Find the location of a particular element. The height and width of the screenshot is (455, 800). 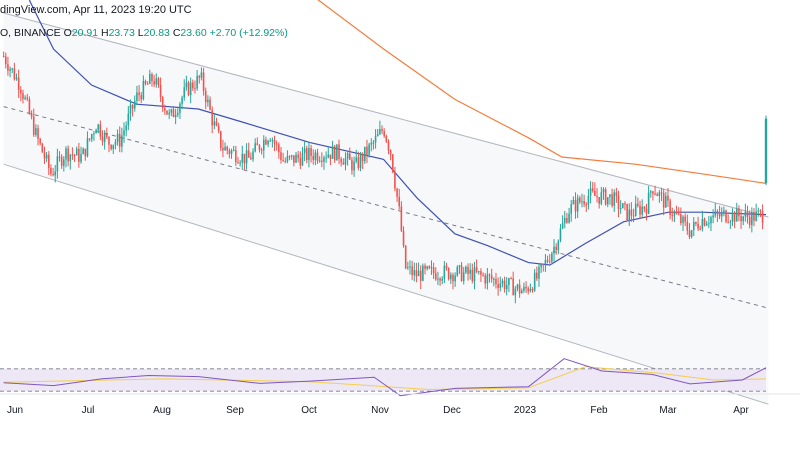

x-tick-label: Sep is located at coordinates (235, 410).